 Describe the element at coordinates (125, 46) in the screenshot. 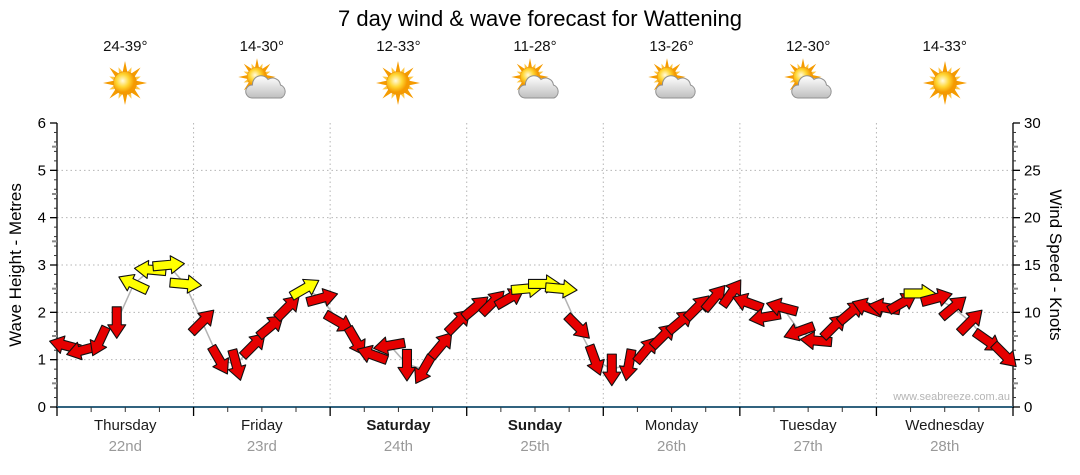

I see `temperature-range: 24-39°` at that location.